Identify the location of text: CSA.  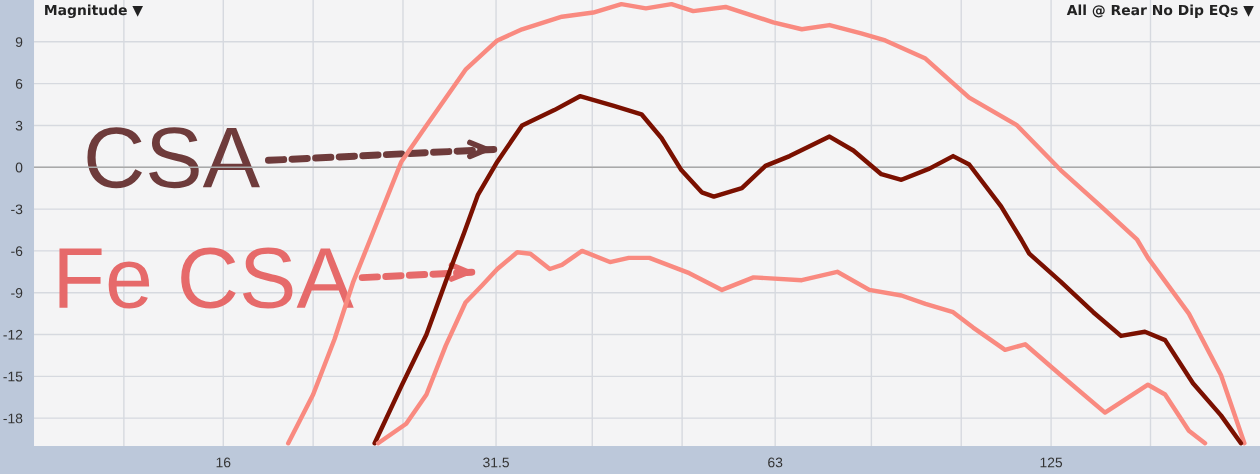
(173, 158).